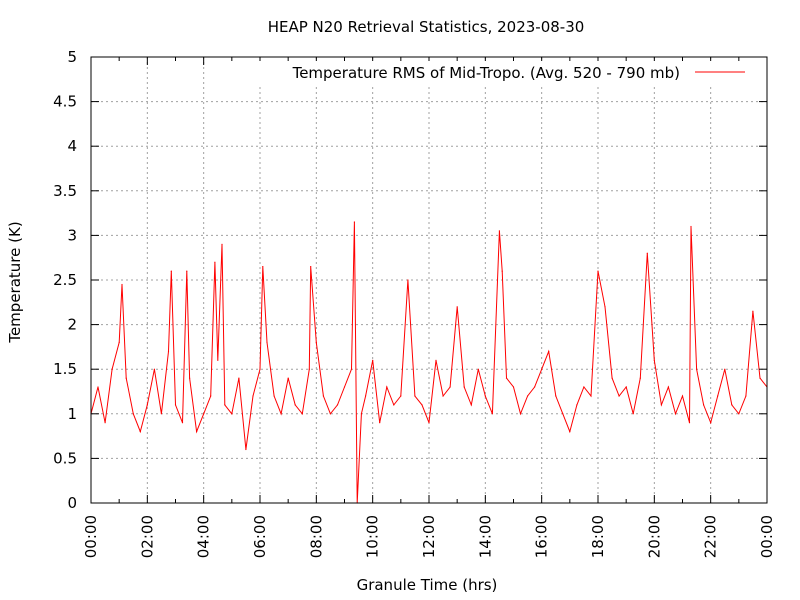 This screenshot has height=600, width=800. I want to click on y-tick-label: 0, so click(72, 503).